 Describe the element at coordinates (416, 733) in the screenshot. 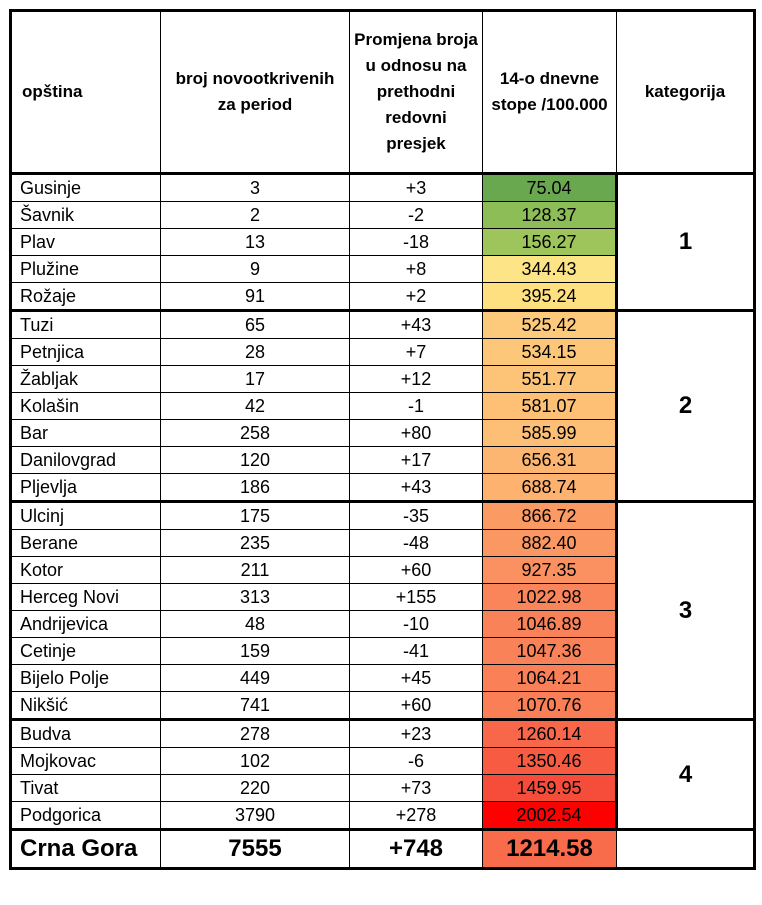

I see `change-cell: +23` at that location.